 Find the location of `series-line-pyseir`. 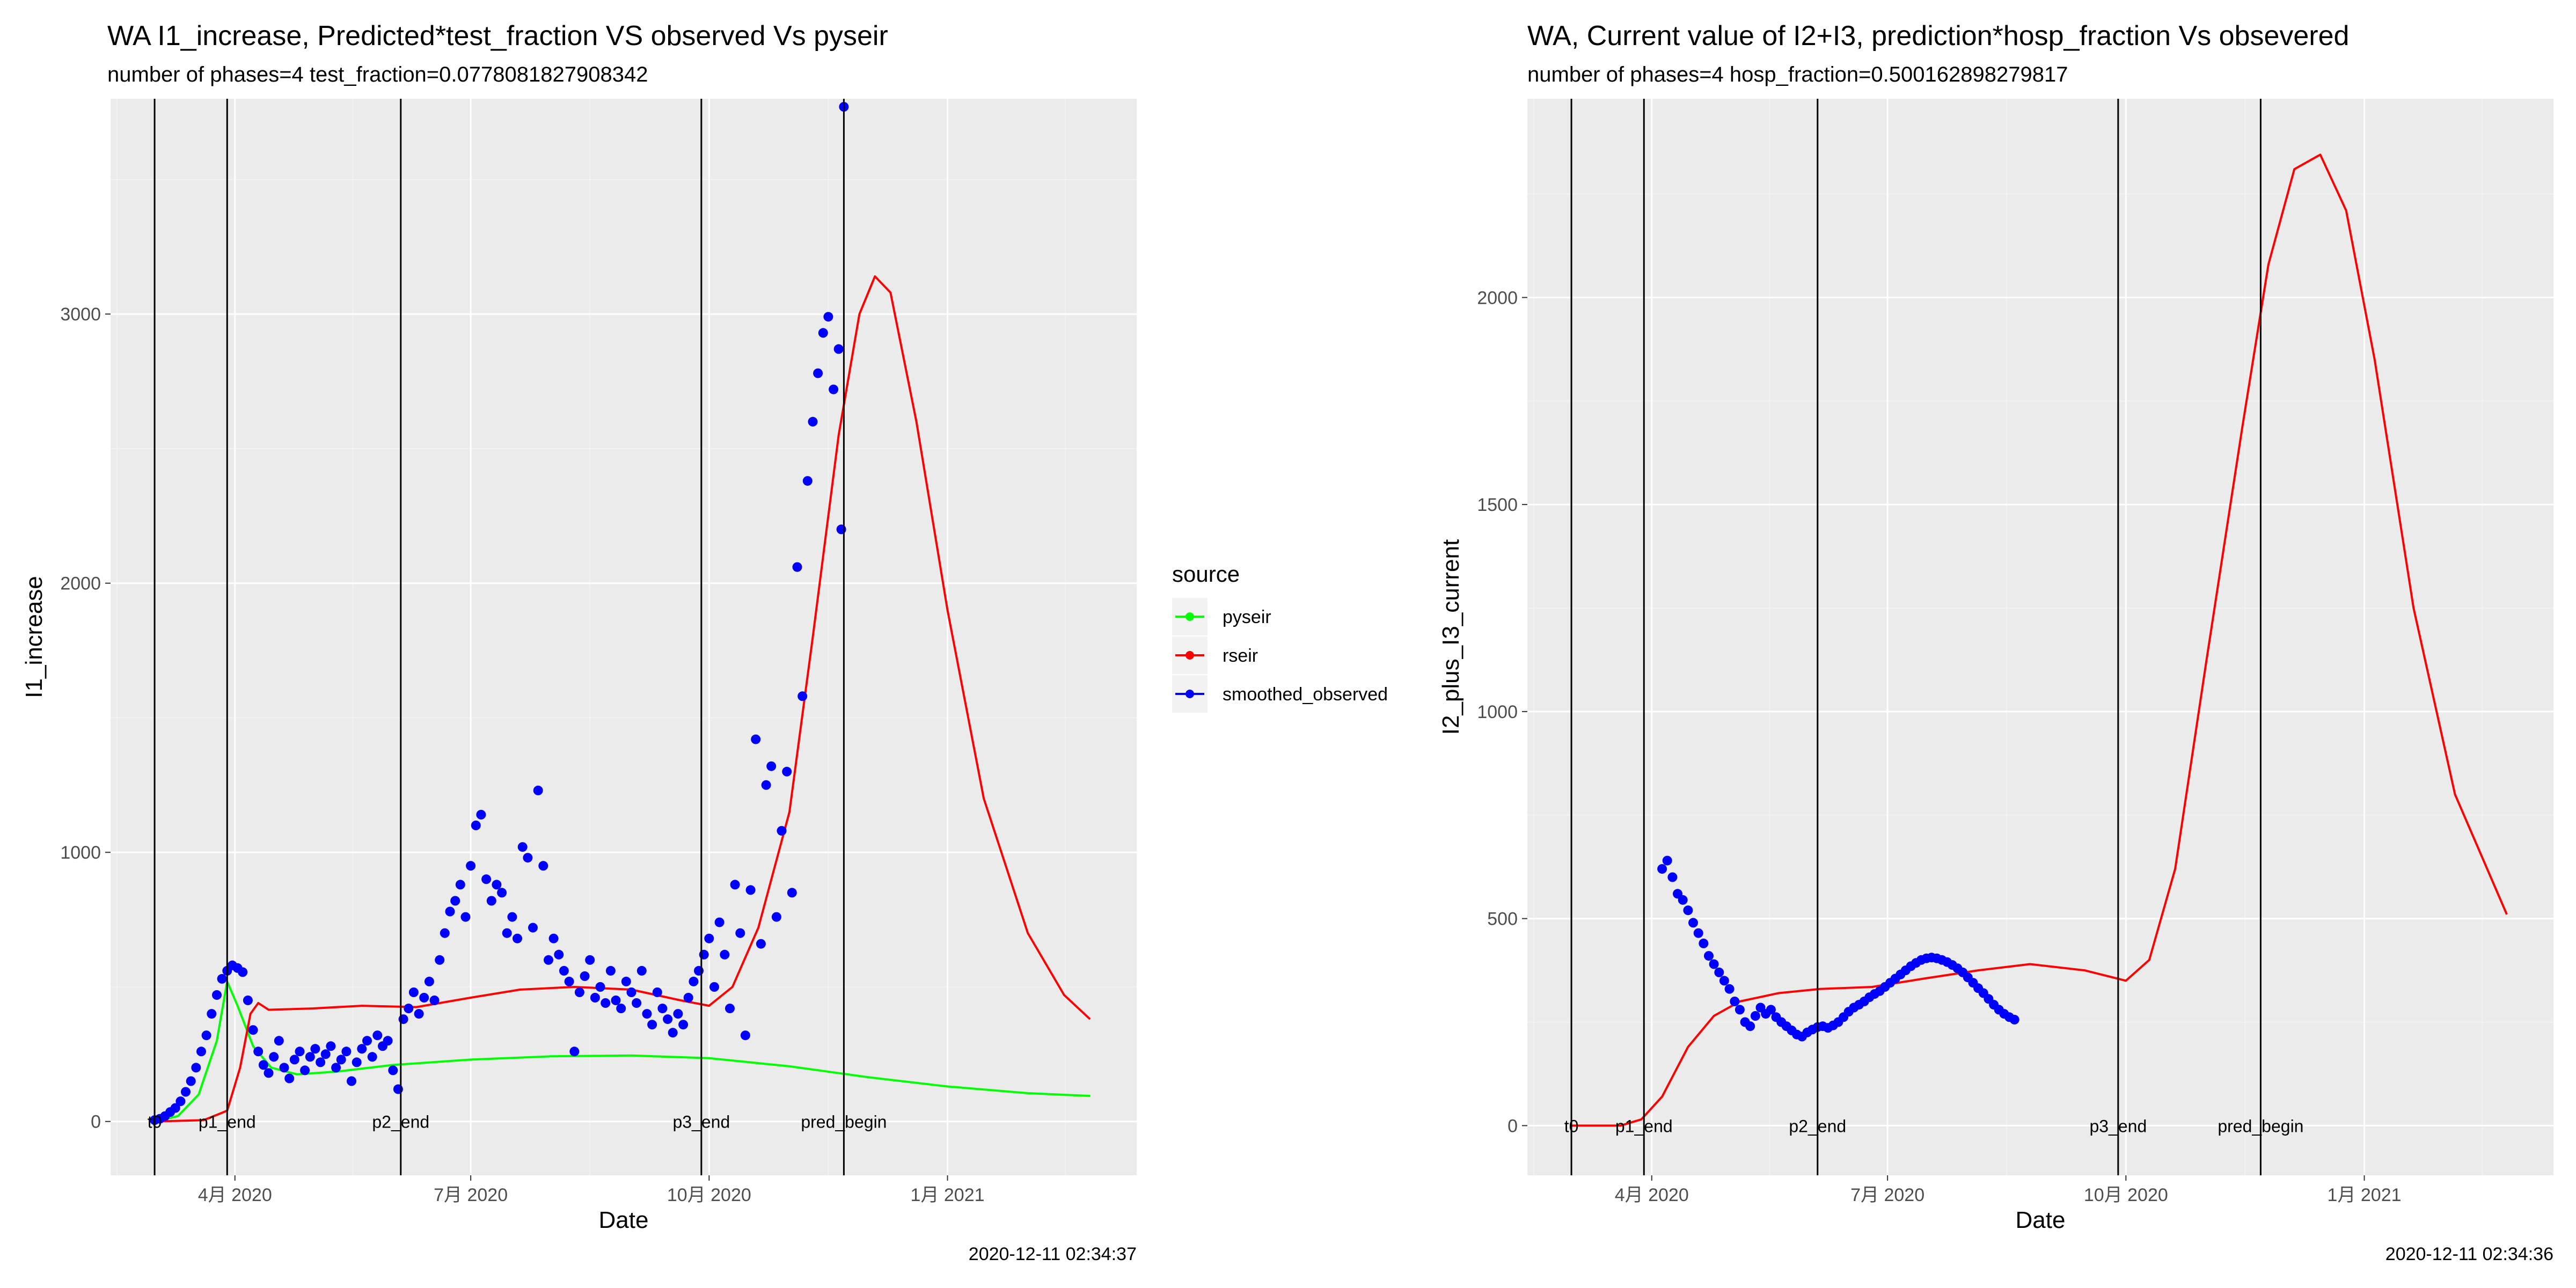

series-line-pyseir is located at coordinates (622, 1051).